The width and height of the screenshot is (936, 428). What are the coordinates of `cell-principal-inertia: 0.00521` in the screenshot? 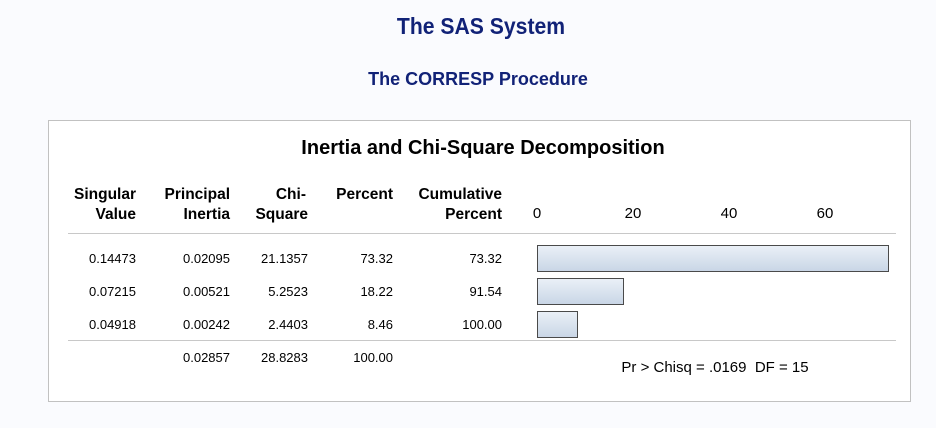 It's located at (206, 291).